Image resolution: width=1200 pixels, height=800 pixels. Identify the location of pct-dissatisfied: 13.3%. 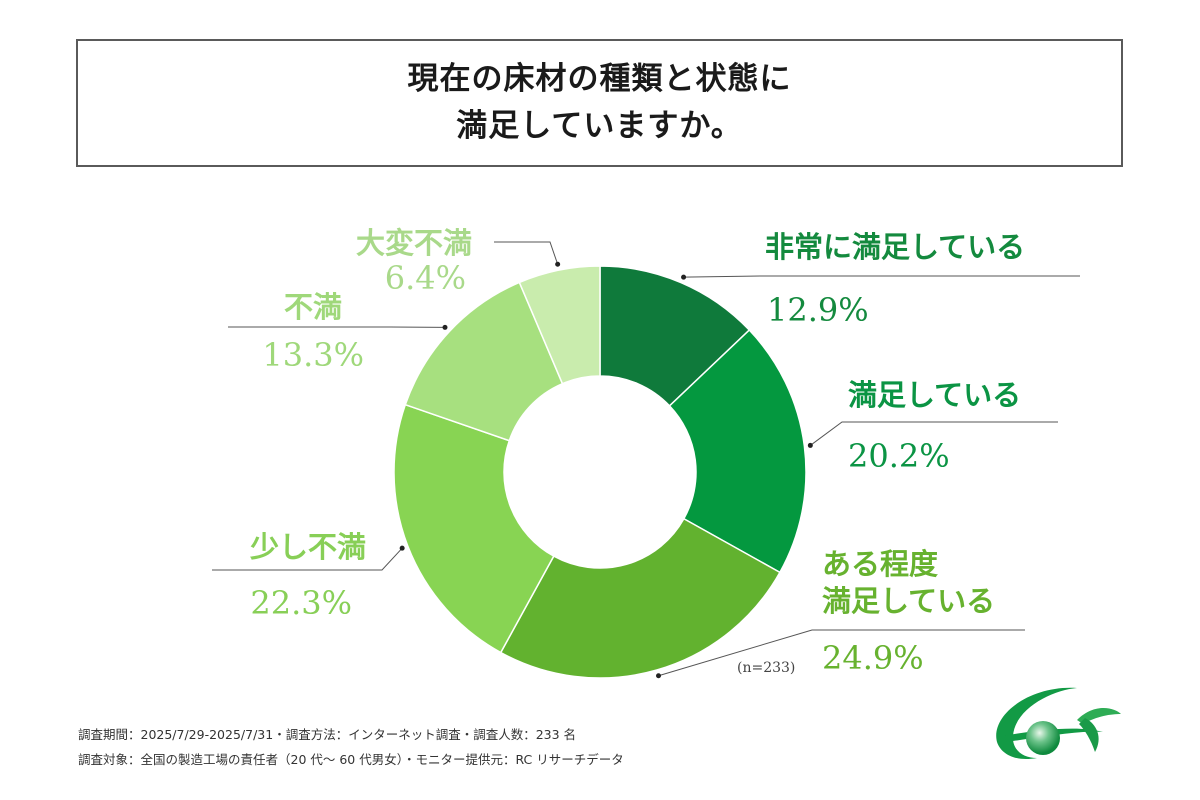
(313, 355).